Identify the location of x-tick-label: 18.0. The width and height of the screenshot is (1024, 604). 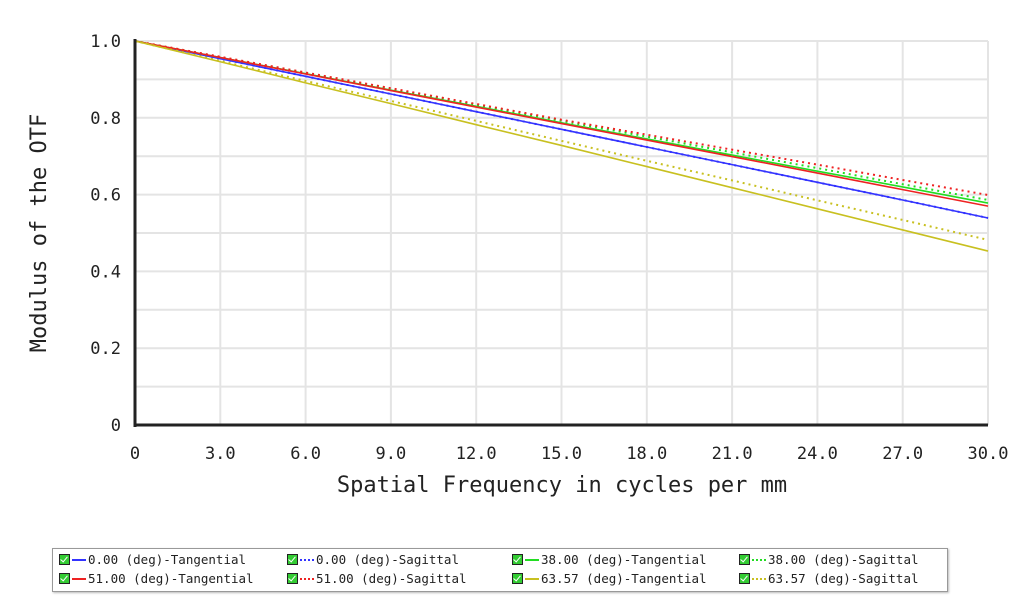
(646, 454).